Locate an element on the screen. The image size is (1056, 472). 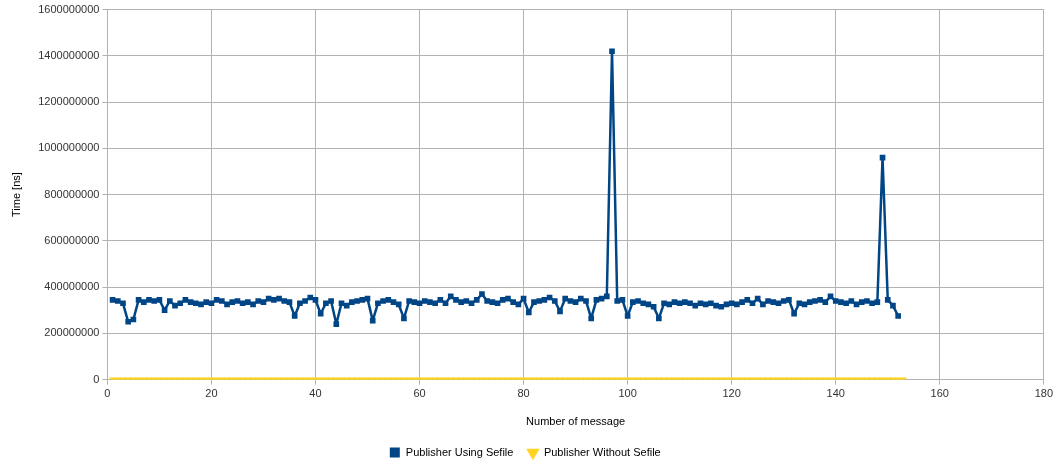
legend-label: Publisher Without Sefile is located at coordinates (602, 451).